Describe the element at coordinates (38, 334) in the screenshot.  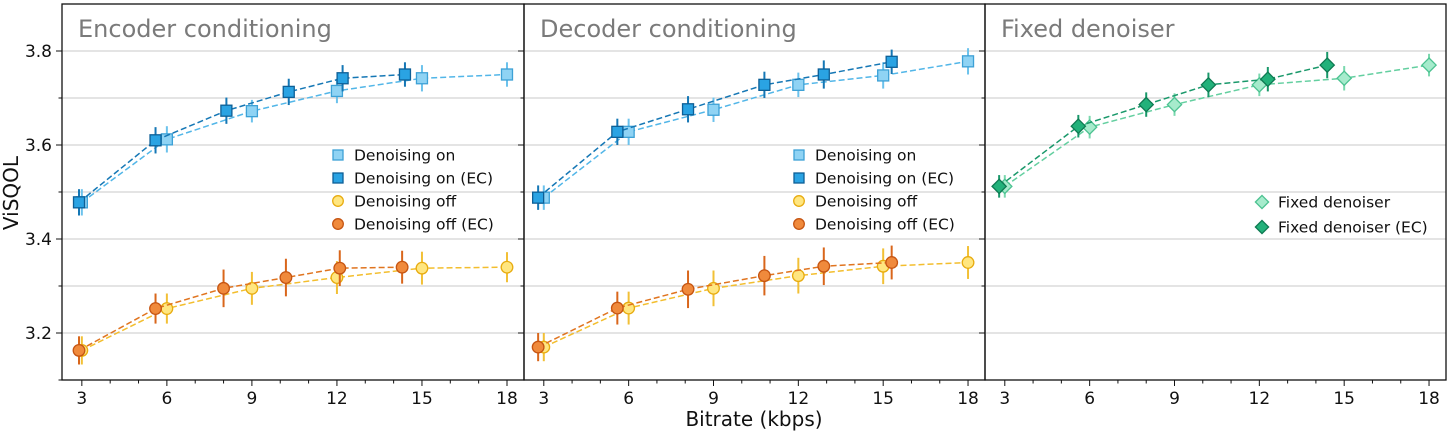
I see `y-tick-label: 3.2` at that location.